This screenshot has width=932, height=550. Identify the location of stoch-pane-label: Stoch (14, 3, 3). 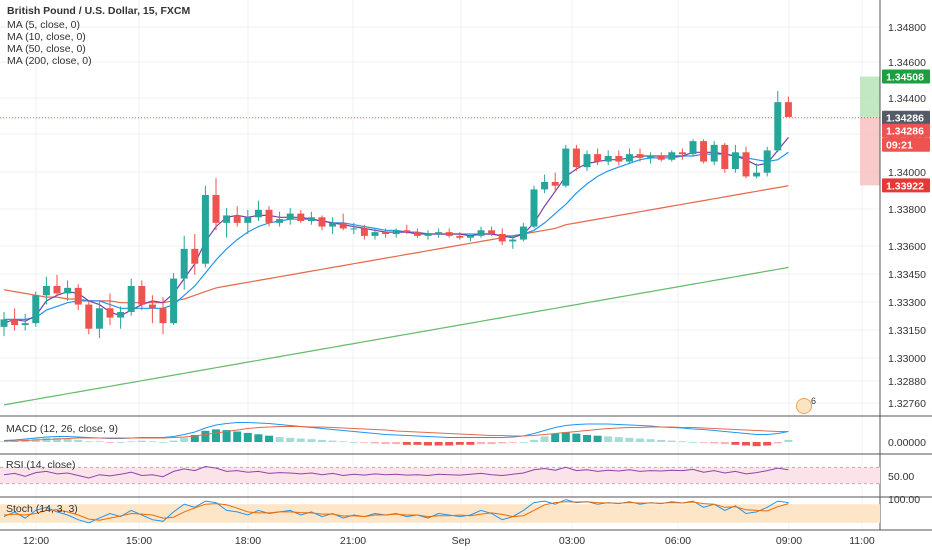
(42, 509).